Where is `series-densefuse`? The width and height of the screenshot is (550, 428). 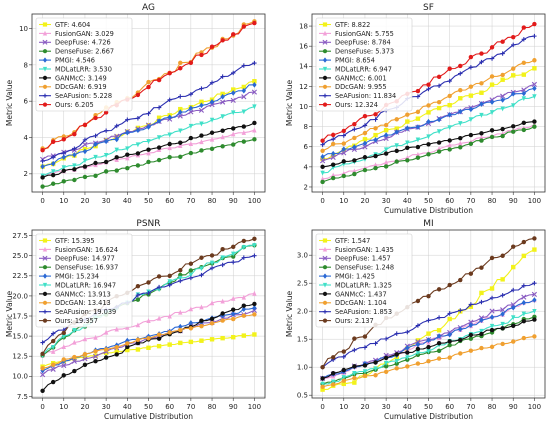
series-densefuse is located at coordinates (148, 163).